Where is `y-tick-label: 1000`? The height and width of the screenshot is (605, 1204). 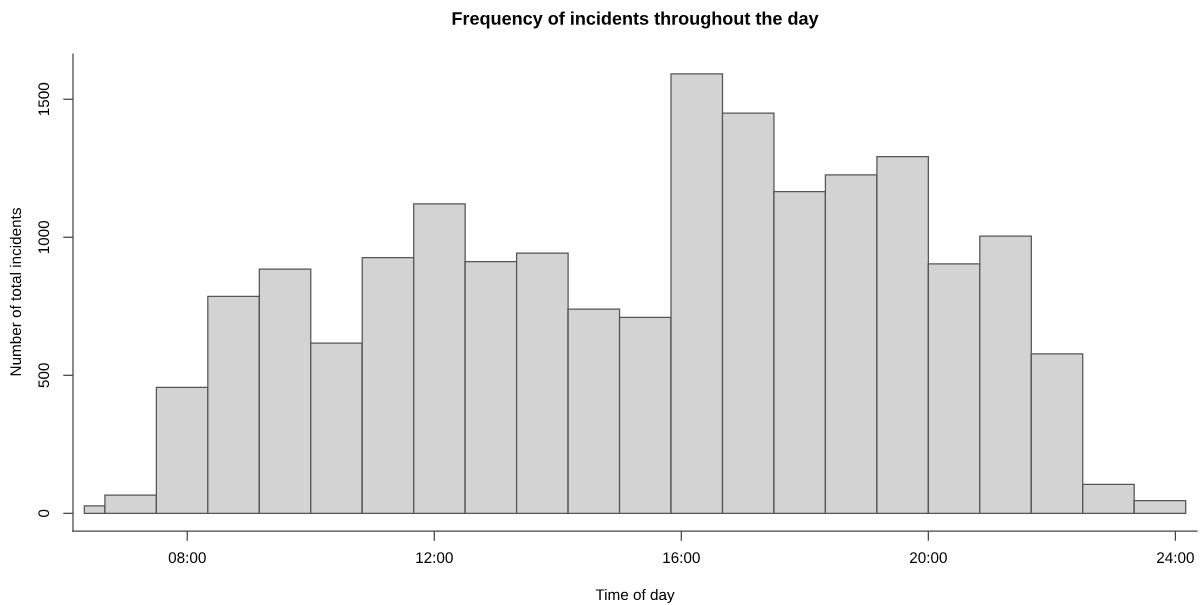 y-tick-label: 1000 is located at coordinates (44, 237).